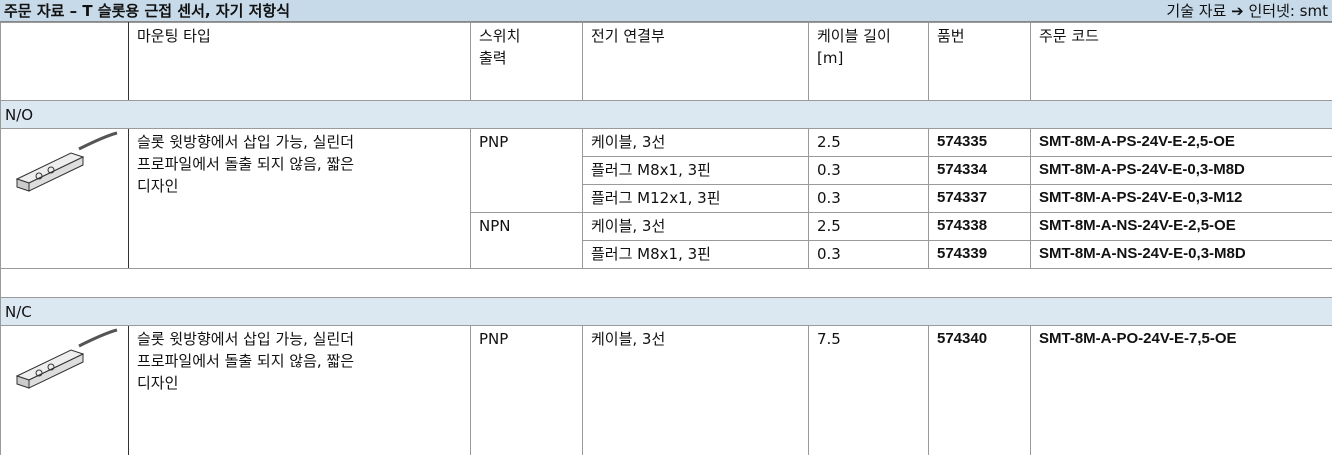 This screenshot has width=1332, height=455. What do you see at coordinates (1181, 254) in the screenshot?
I see `order-code: SMT-8M-A-NS-24V-E-0,3-M8D` at bounding box center [1181, 254].